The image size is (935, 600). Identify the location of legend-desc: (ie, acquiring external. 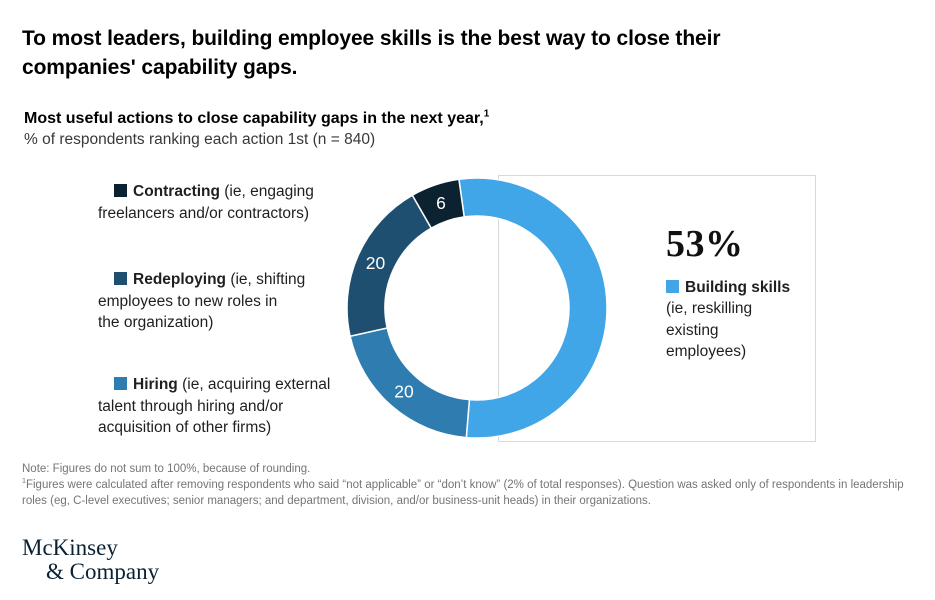
(254, 384).